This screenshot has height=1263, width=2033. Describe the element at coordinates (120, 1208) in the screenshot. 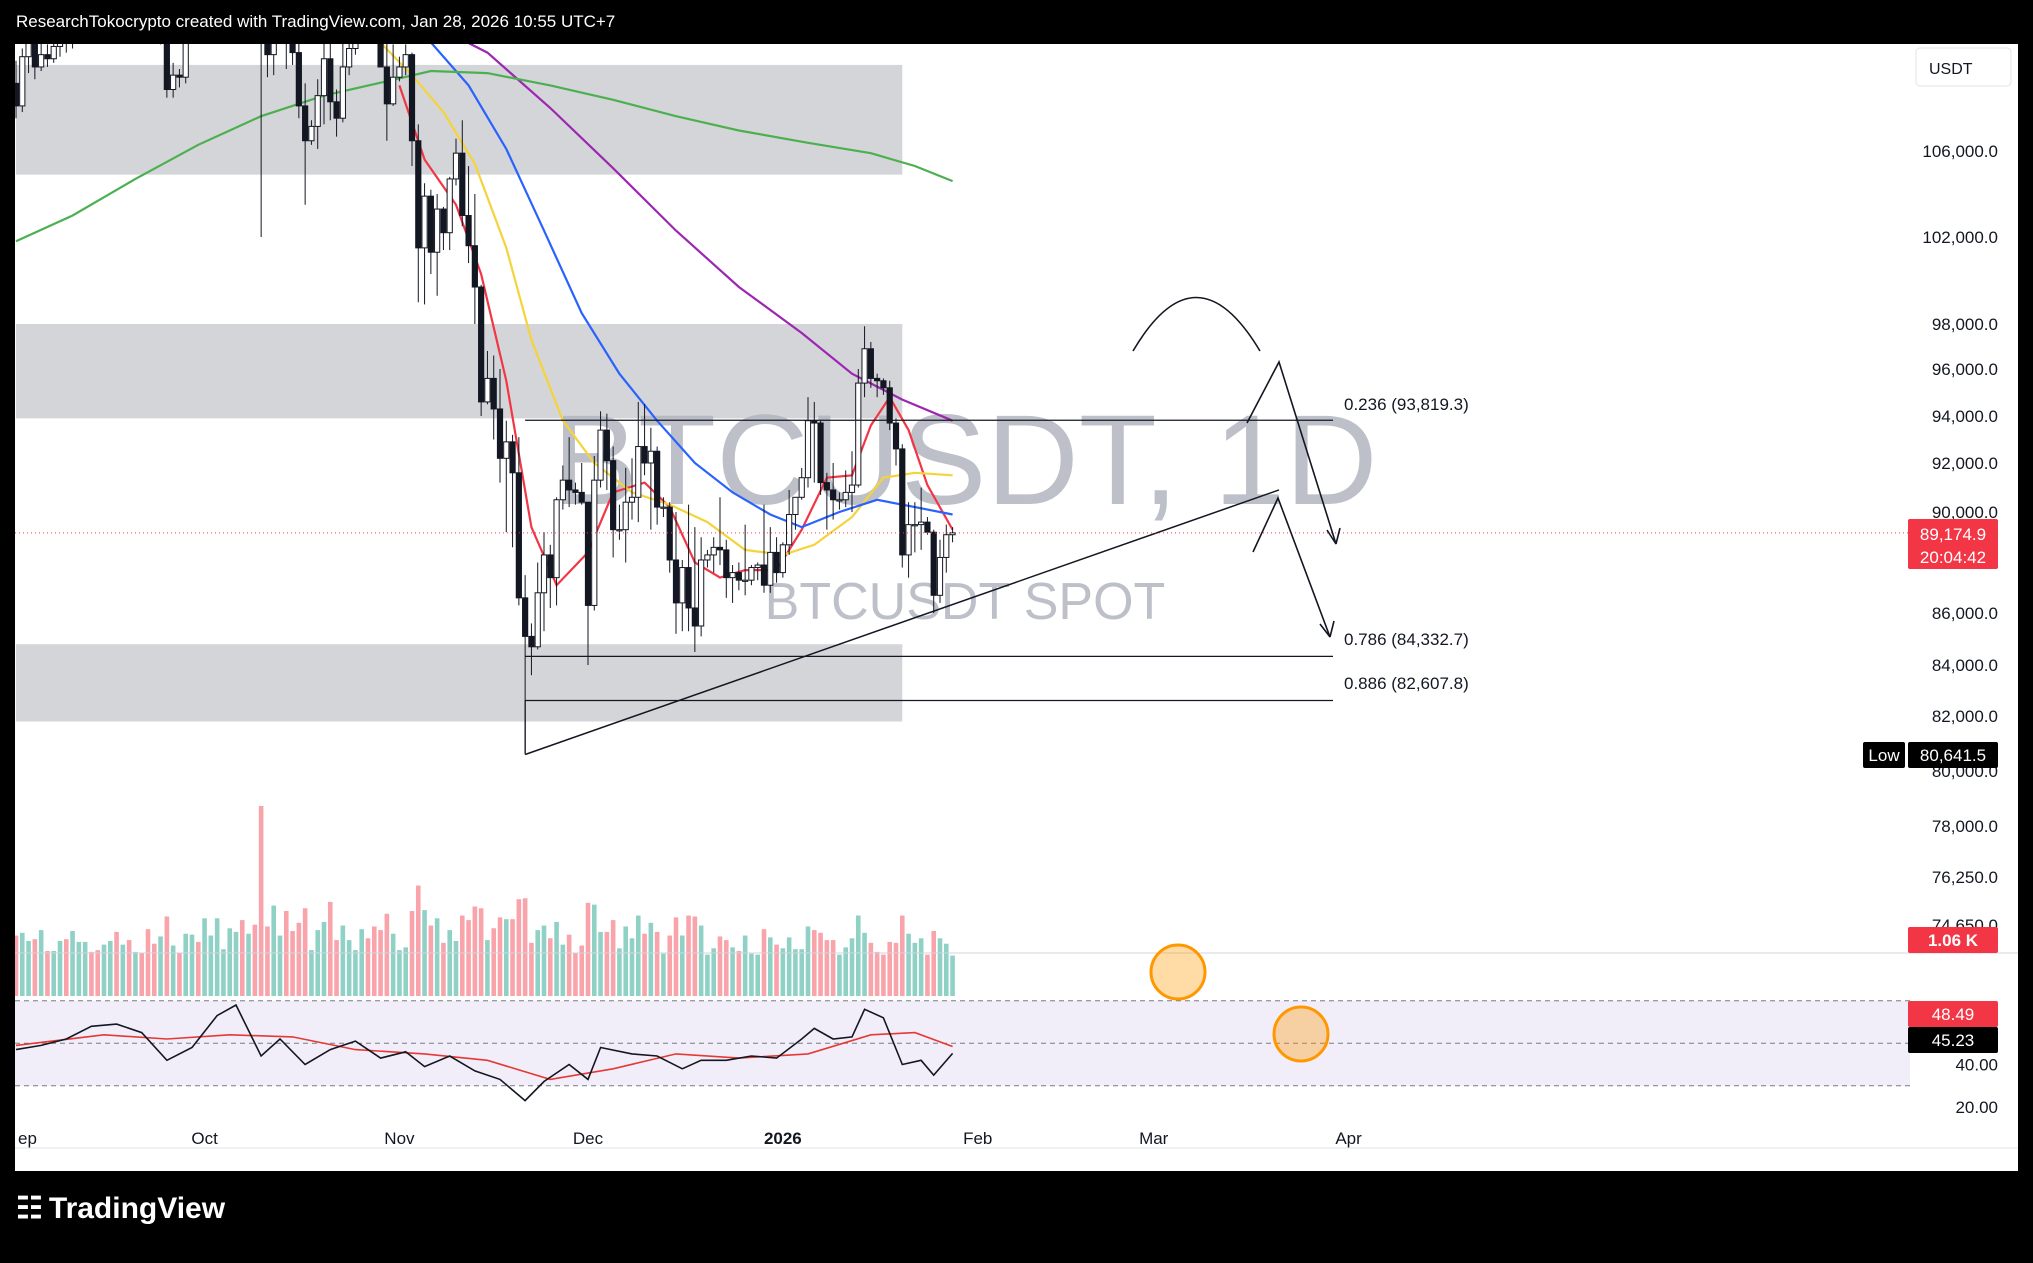

I see `tradingview-logo: ☷ TradingView` at that location.